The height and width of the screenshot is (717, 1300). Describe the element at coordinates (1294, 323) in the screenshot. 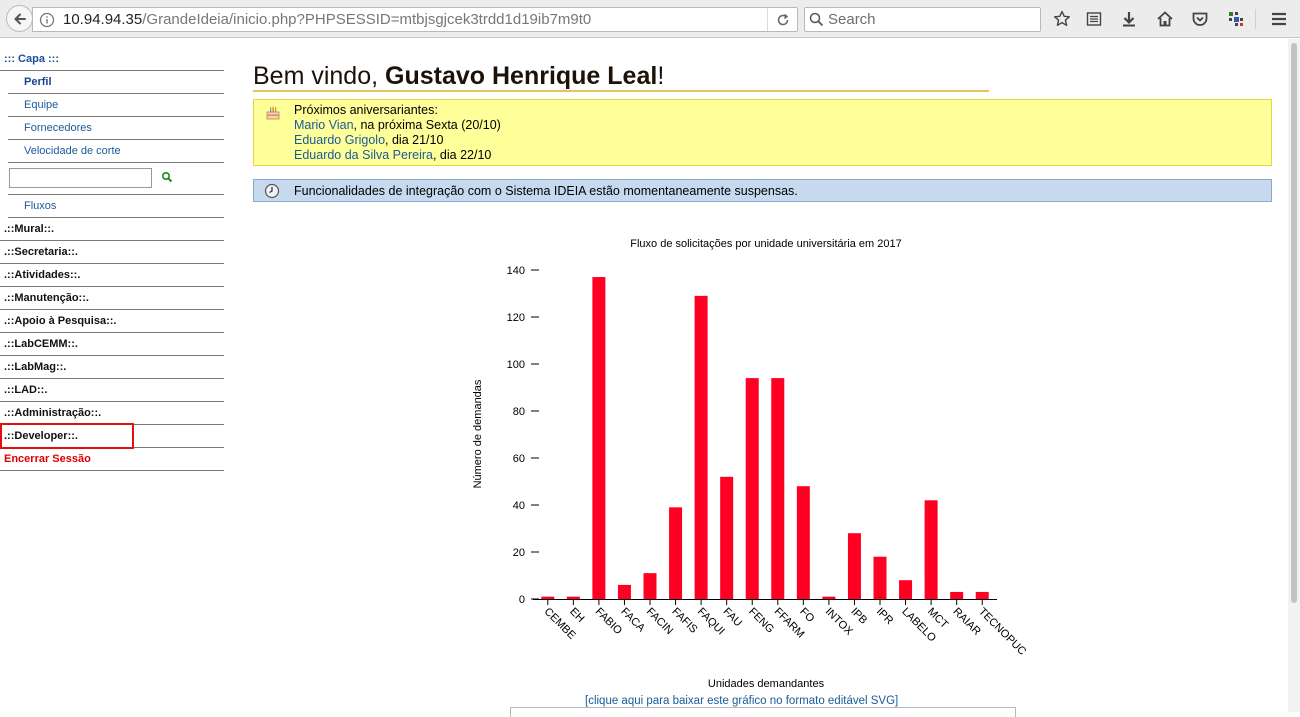

I see `scrollbar-thumb` at that location.